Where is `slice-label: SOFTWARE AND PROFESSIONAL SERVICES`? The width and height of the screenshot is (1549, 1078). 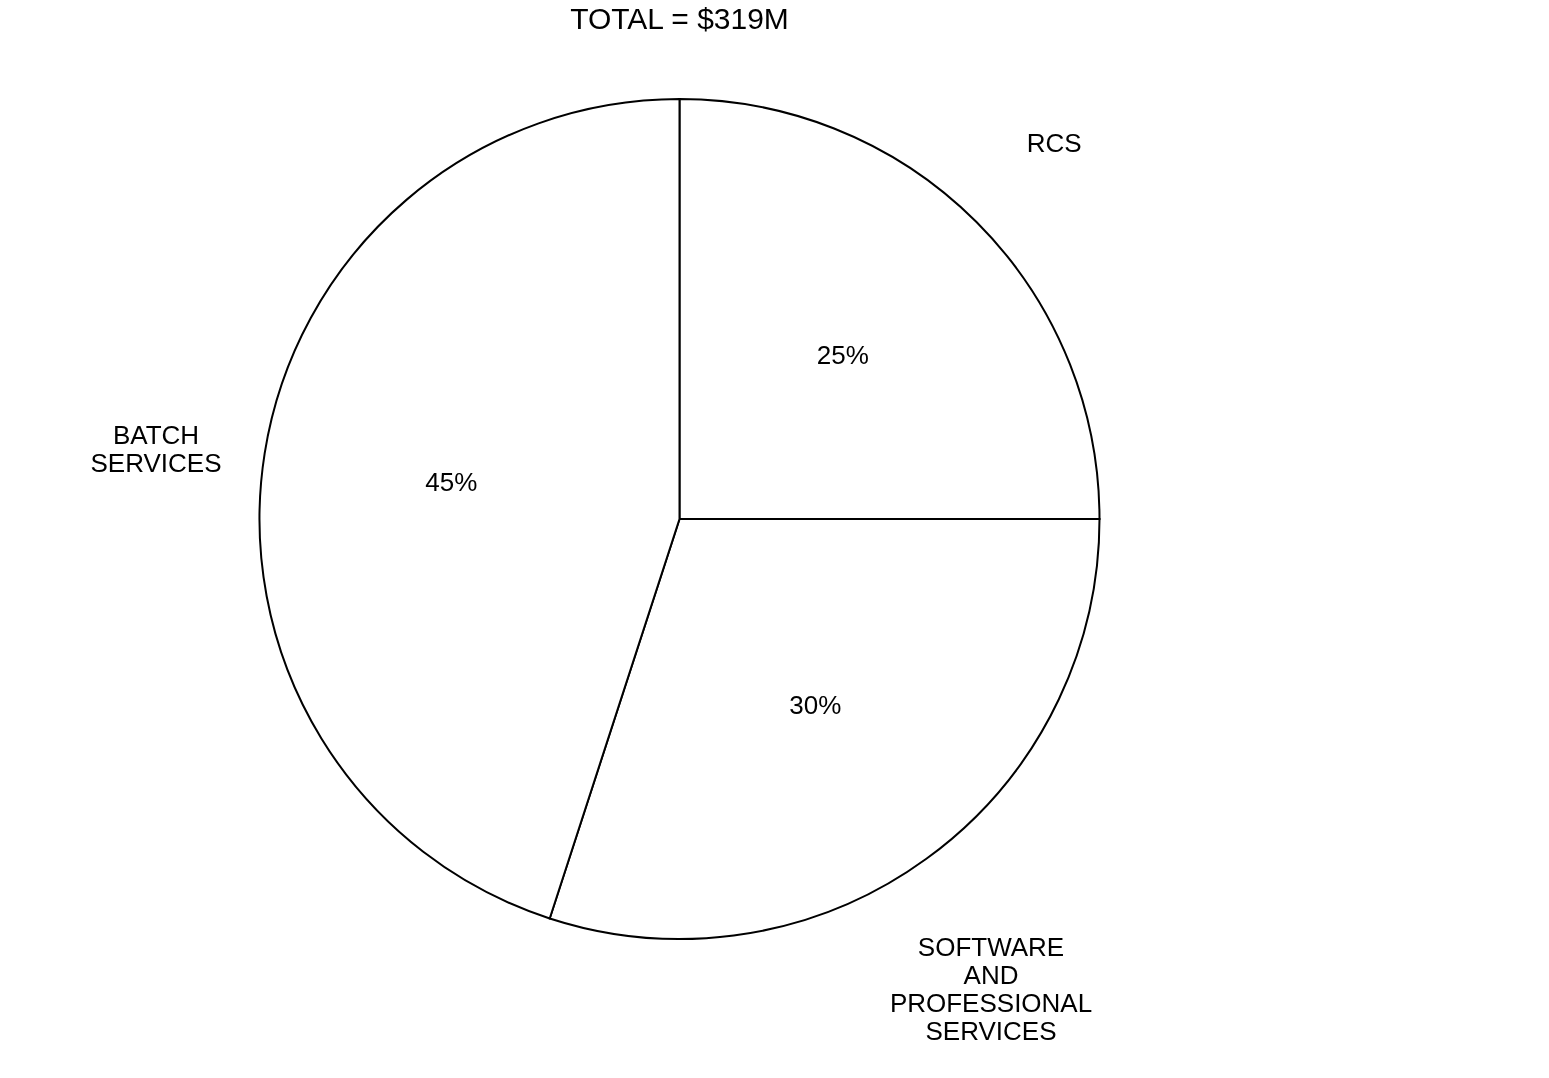
slice-label: SOFTWARE AND PROFESSIONAL SERVICES is located at coordinates (991, 988).